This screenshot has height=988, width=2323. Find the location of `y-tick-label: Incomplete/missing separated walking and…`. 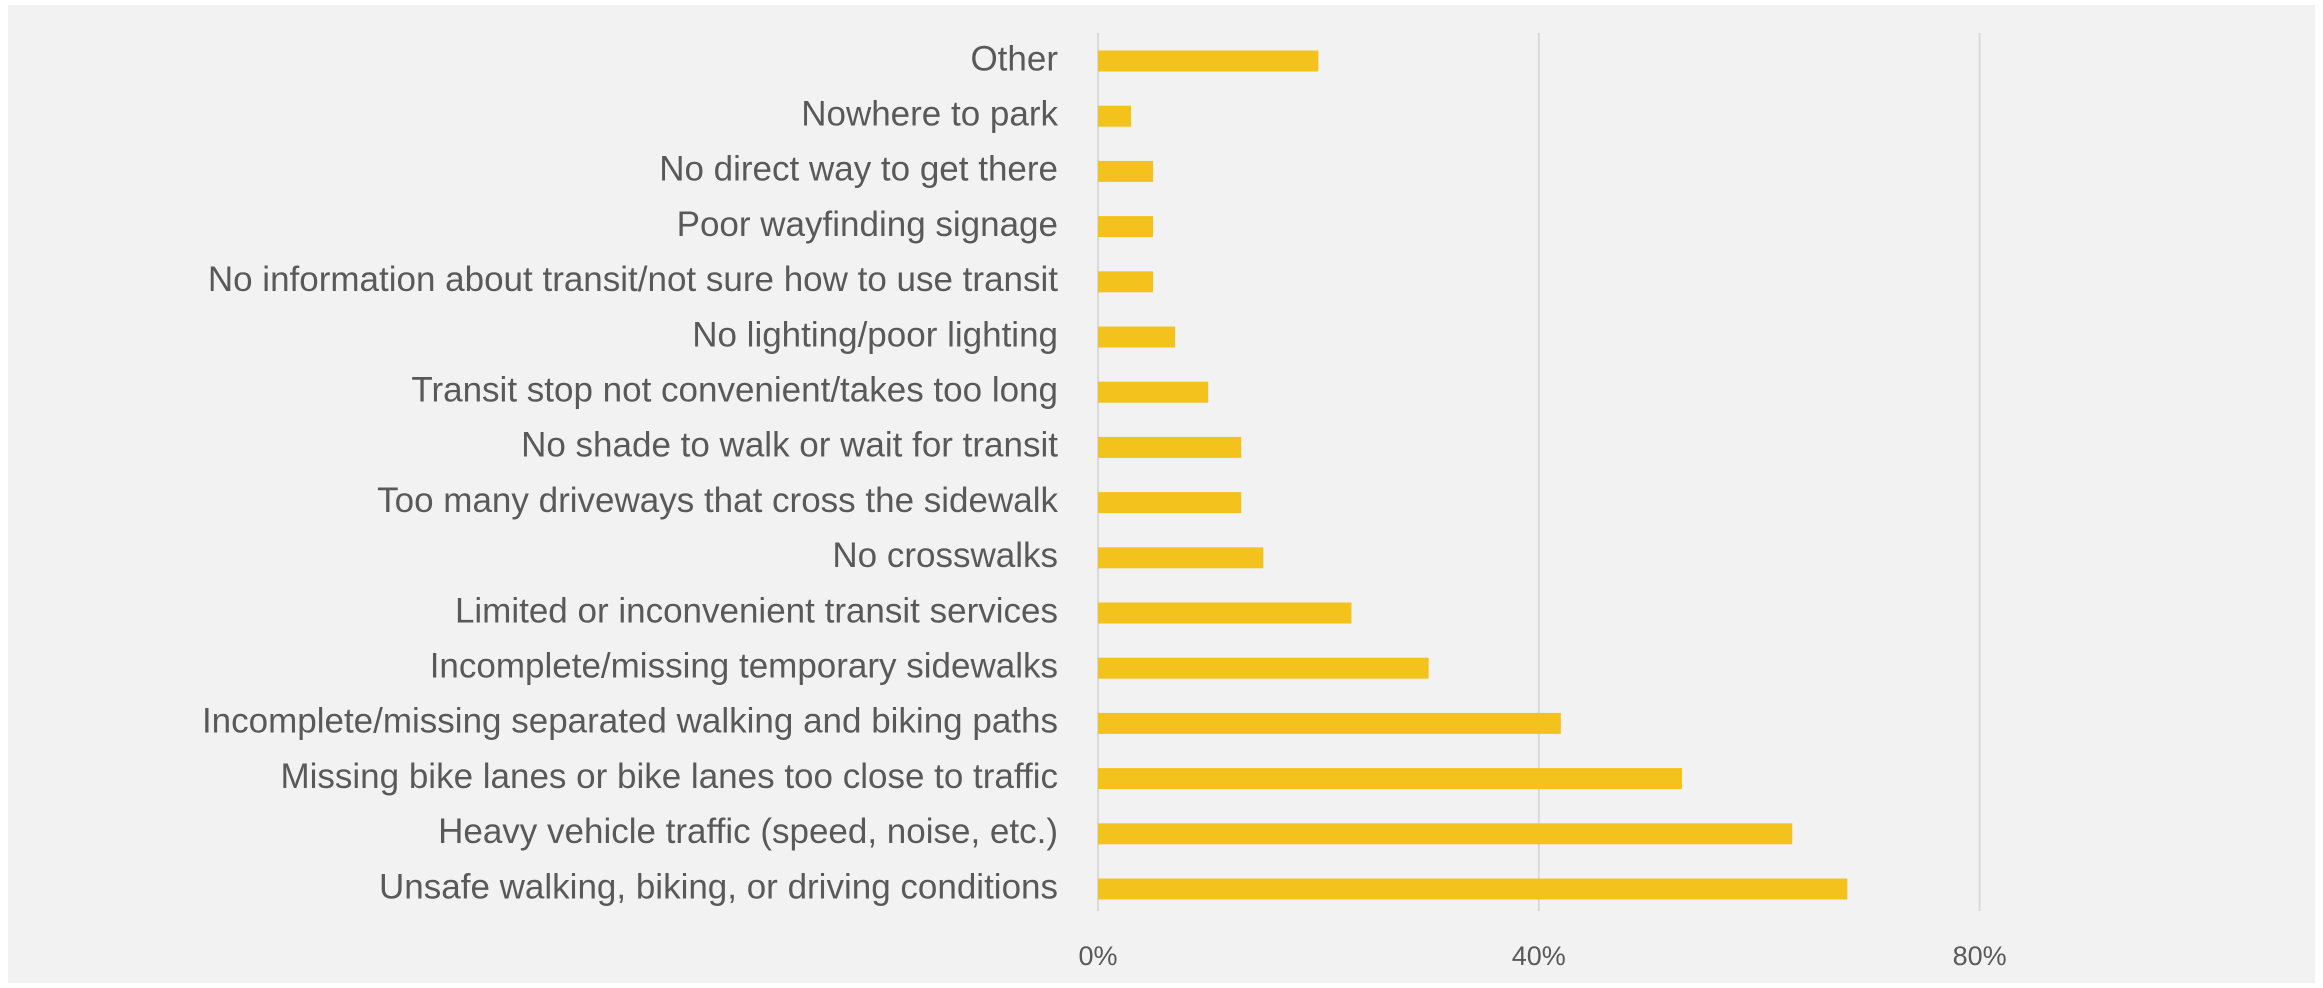

y-tick-label: Incomplete/missing separated walking and… is located at coordinates (630, 721).